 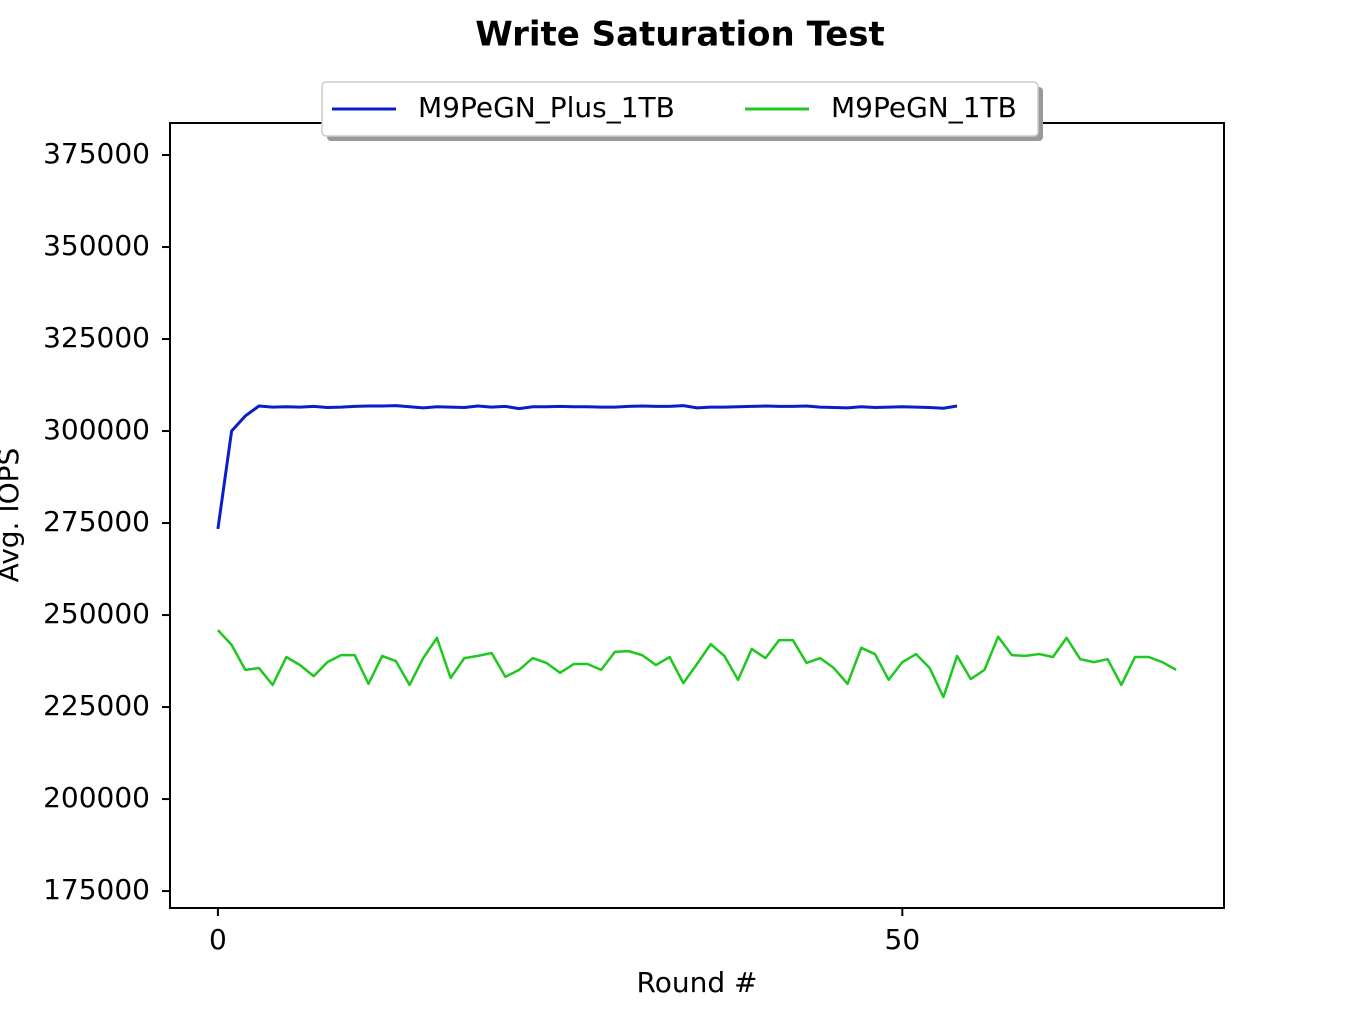 I want to click on y-tick-label: 250000, so click(x=96, y=613).